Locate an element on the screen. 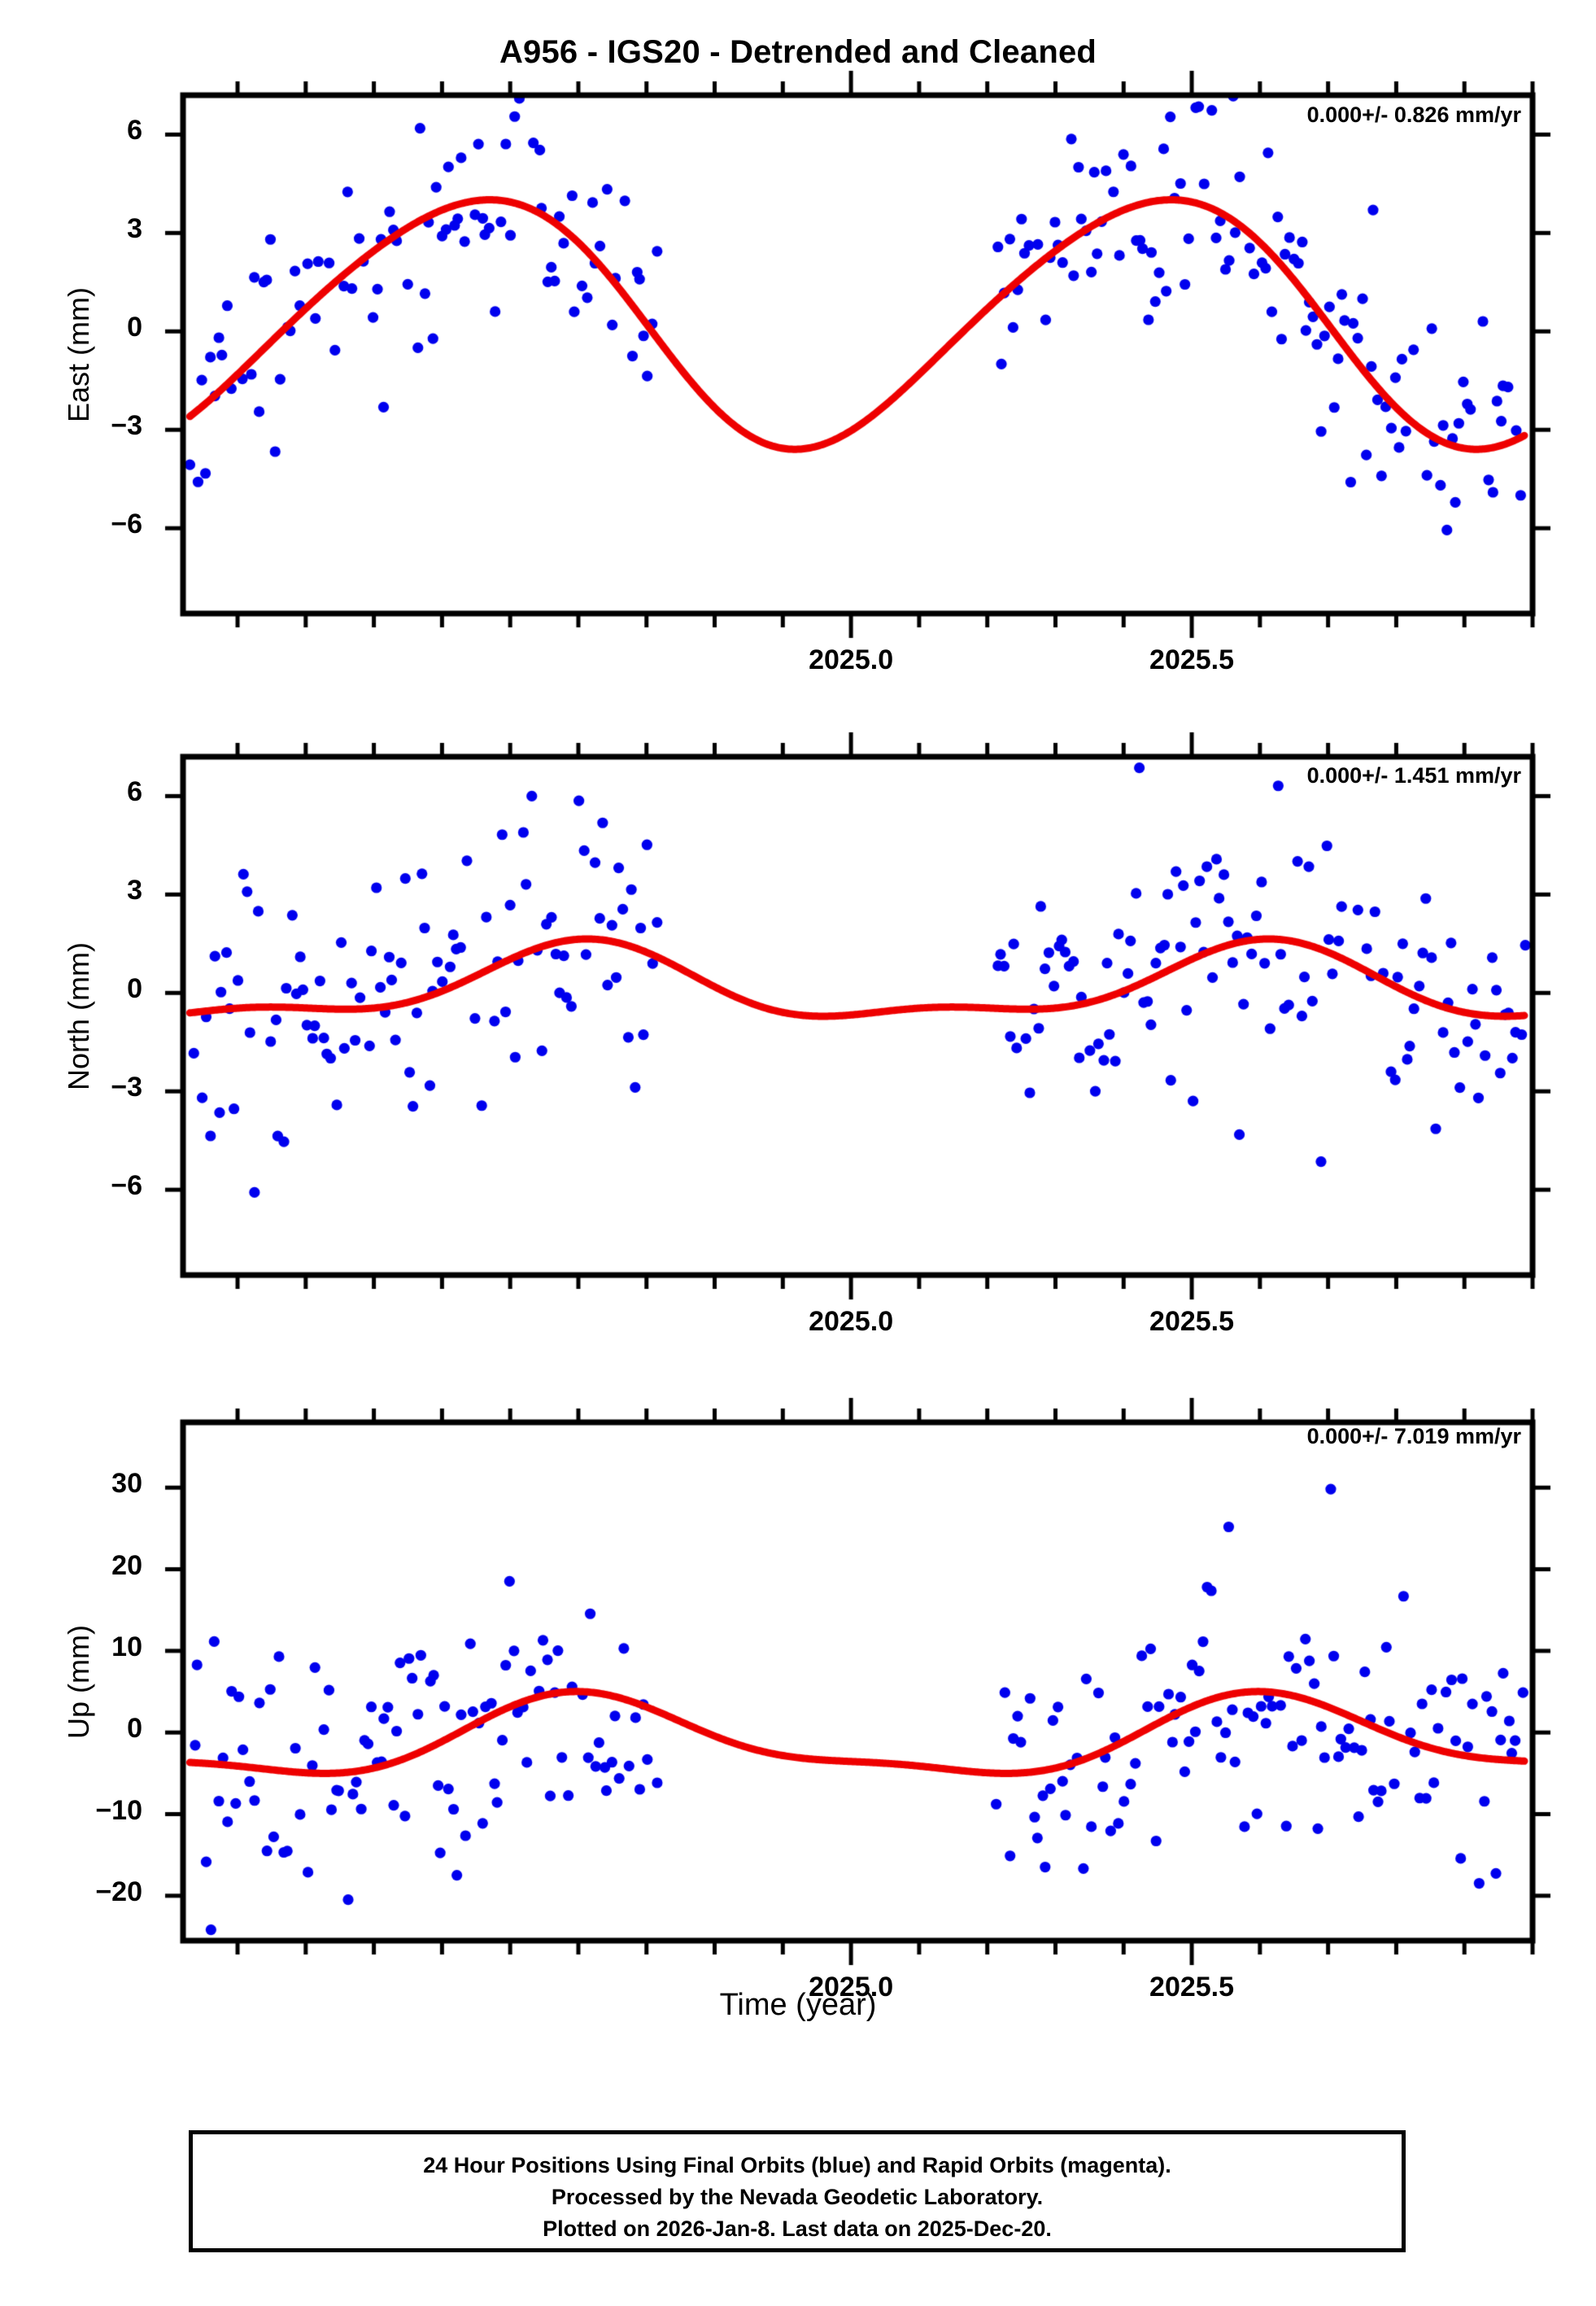  xtick-label-up-0: 2025.0 is located at coordinates (851, 1987).